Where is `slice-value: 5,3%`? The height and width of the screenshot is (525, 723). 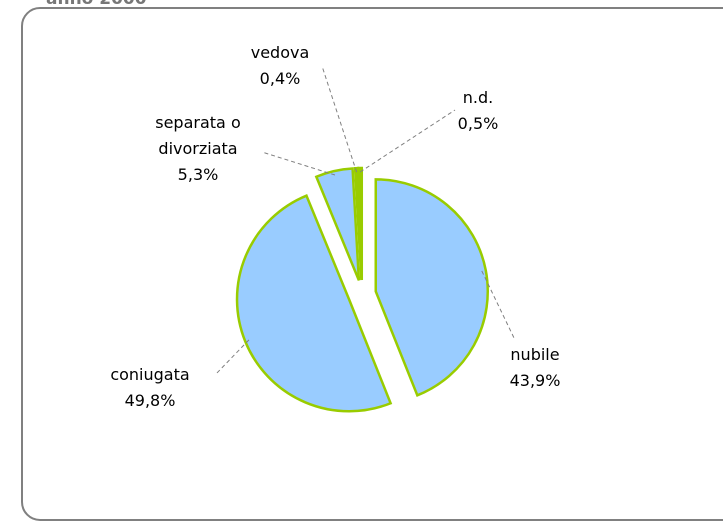 slice-value: 5,3% is located at coordinates (198, 174).